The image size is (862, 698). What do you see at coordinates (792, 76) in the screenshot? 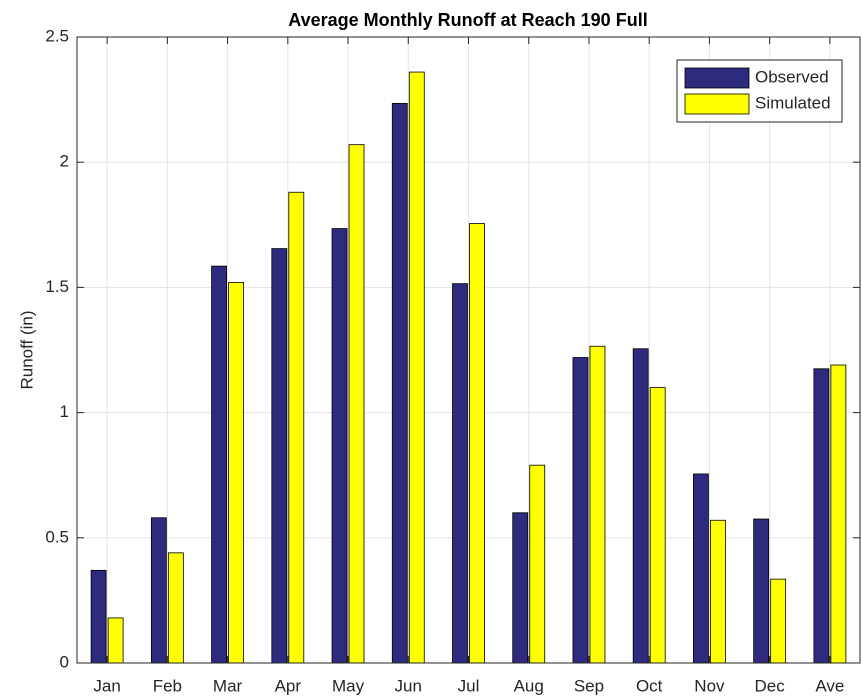
I see `legend-label: Observed` at bounding box center [792, 76].